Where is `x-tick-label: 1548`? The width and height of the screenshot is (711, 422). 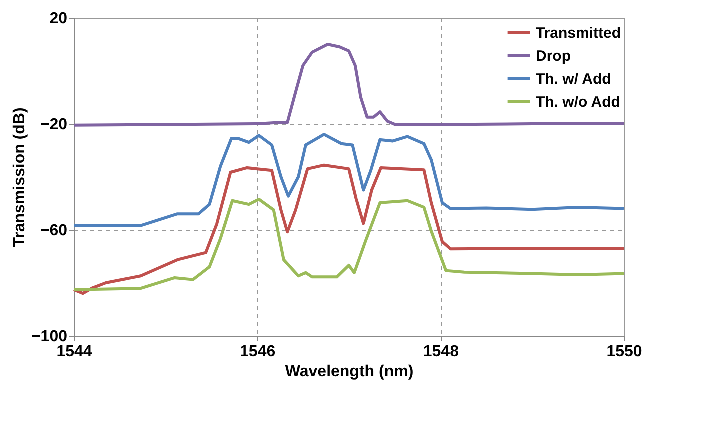
x-tick-label: 1548 is located at coordinates (441, 352).